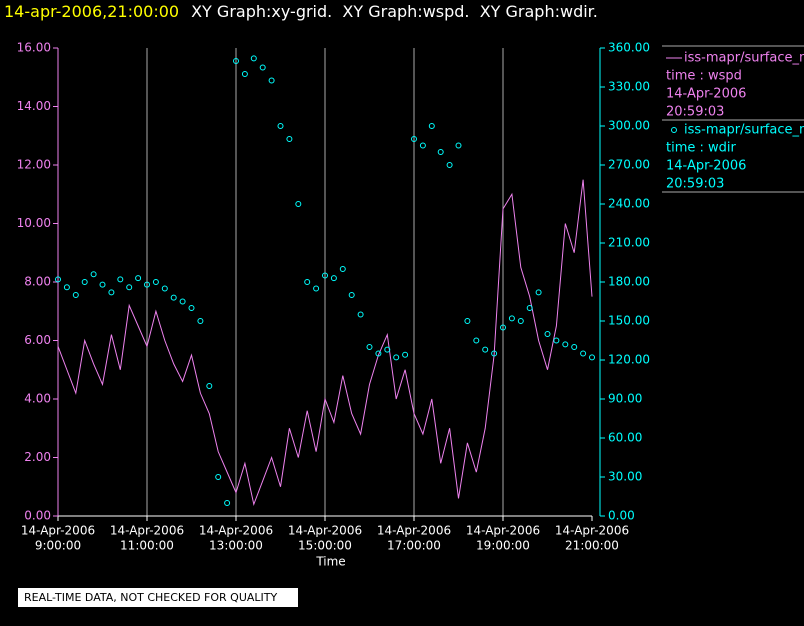 The width and height of the screenshot is (804, 626). Describe the element at coordinates (503, 546) in the screenshot. I see `x-tick-label: 19:00:00` at that location.